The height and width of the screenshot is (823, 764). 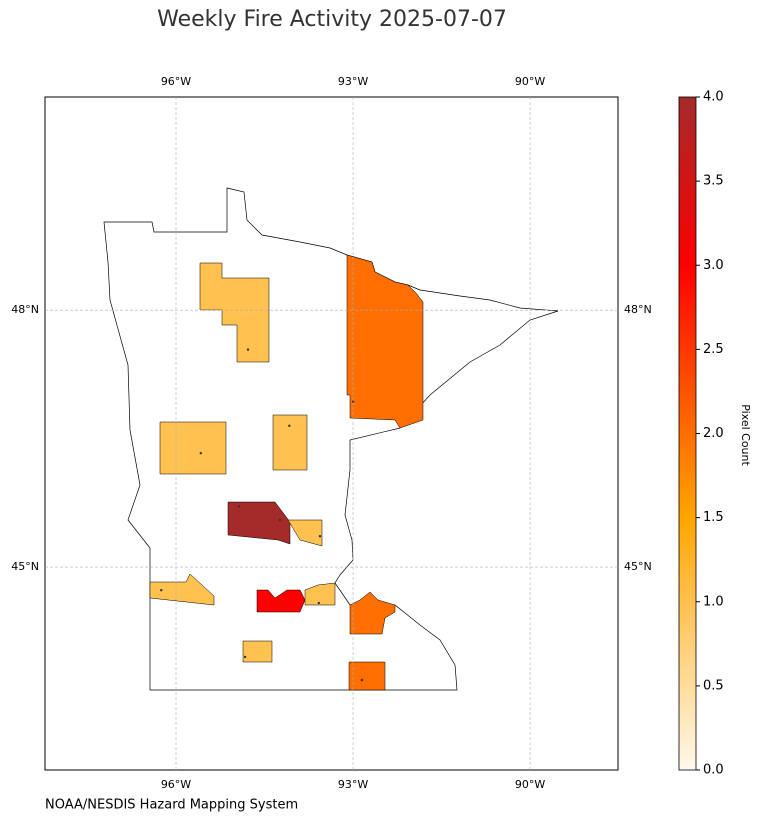 I want to click on colorbar-tick-label: 1.5, so click(x=713, y=517).